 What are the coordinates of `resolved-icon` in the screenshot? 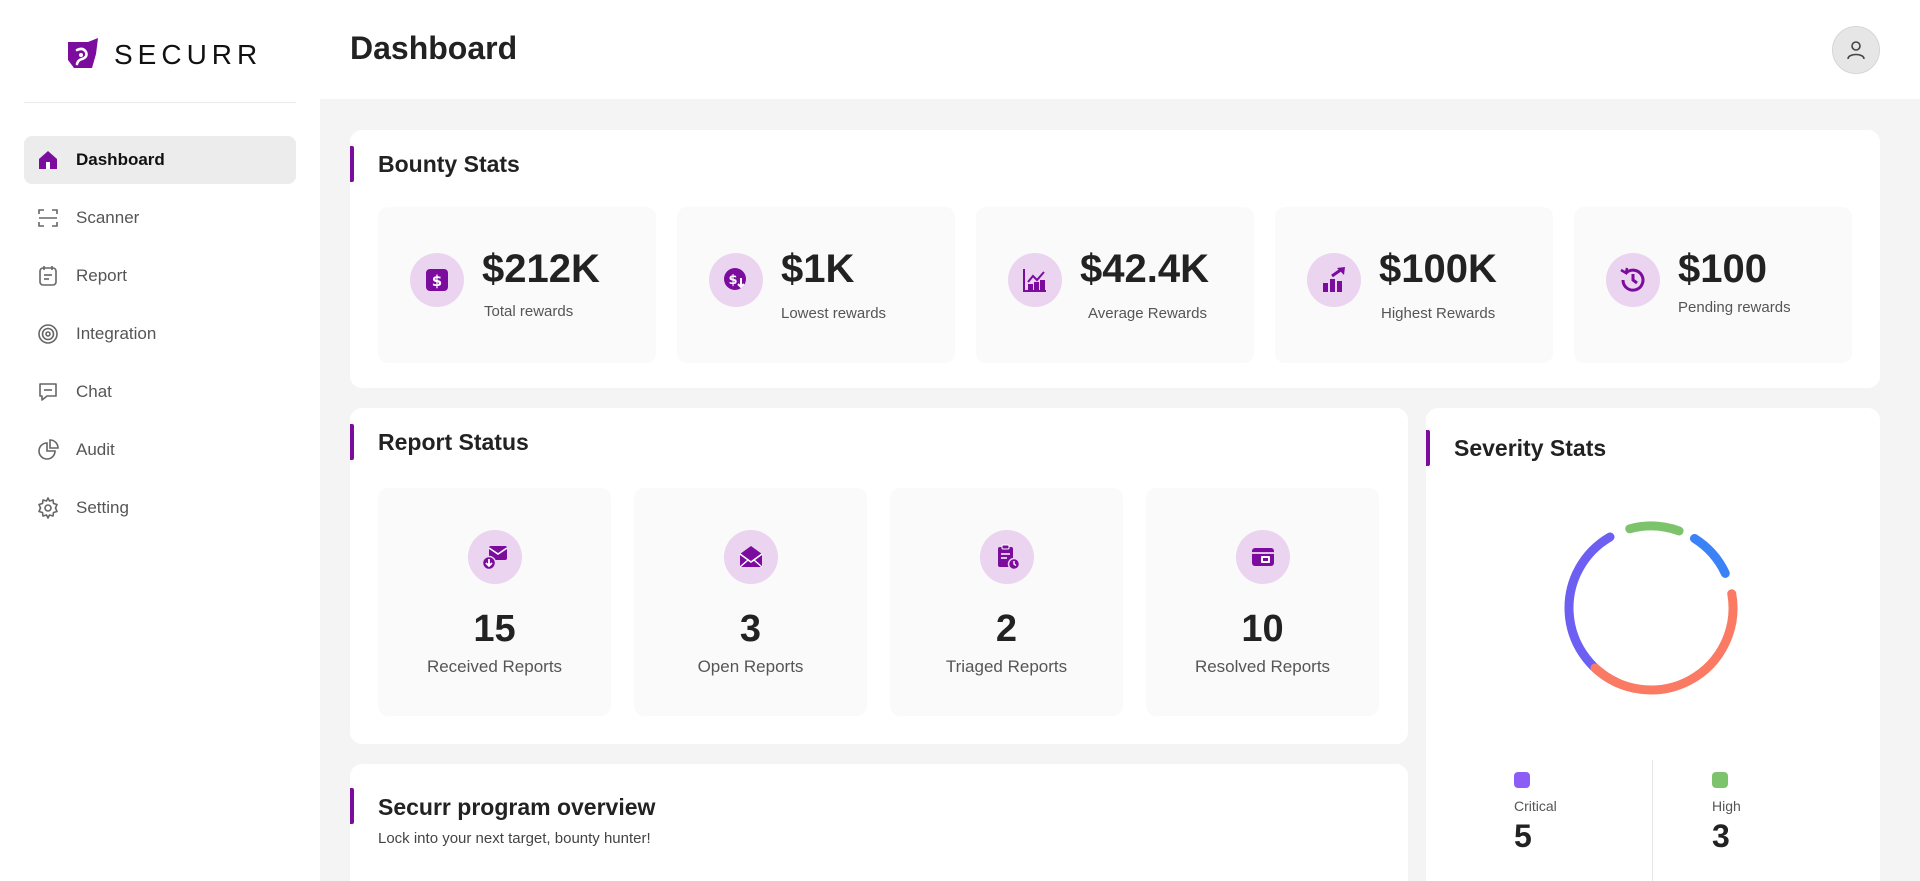 It's located at (1262, 557).